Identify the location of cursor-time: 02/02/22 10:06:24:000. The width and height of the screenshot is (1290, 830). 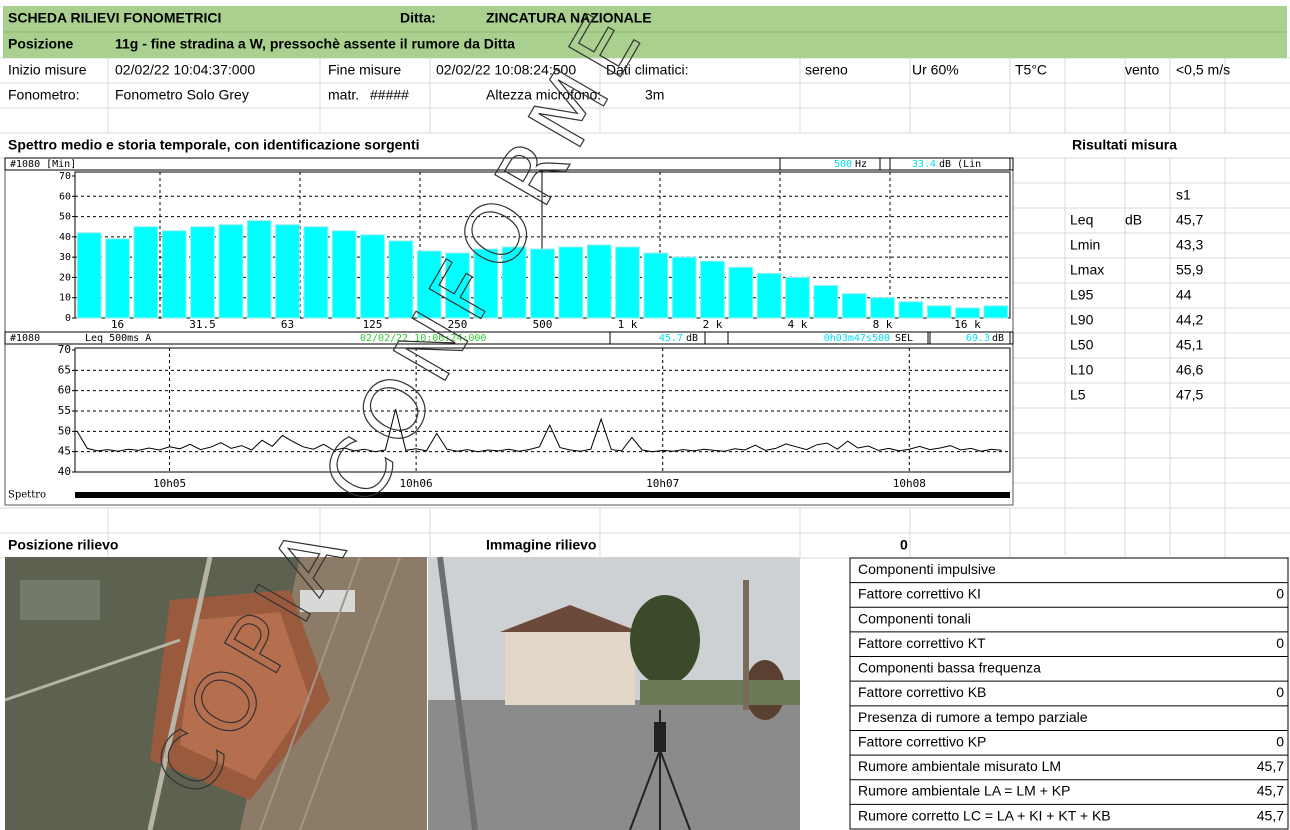
(423, 338).